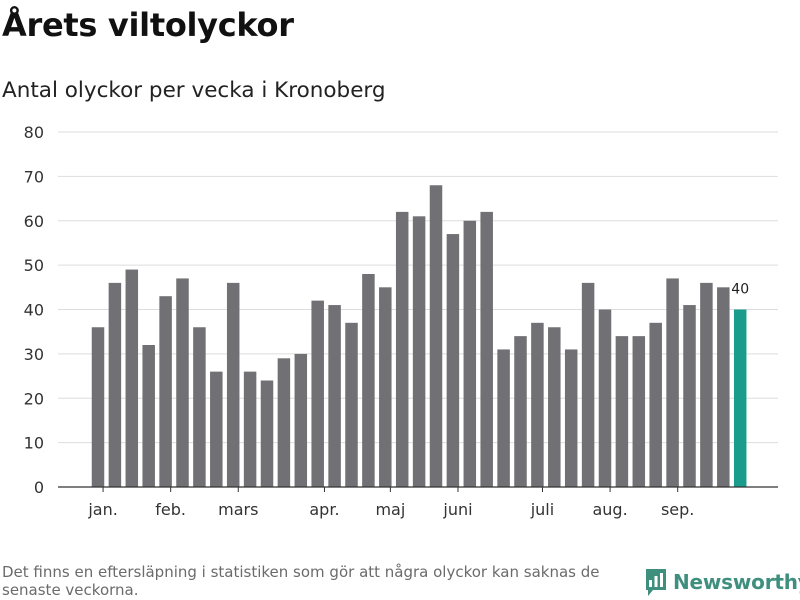 This screenshot has height=600, width=800. I want to click on y-tick-label: 20, so click(34, 398).